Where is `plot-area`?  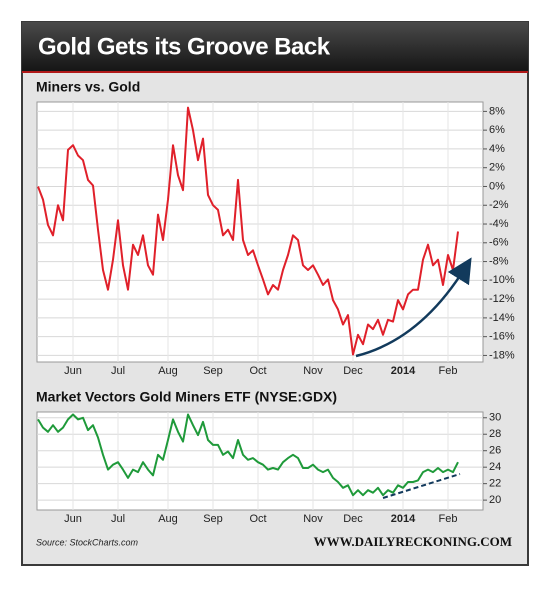 plot-area is located at coordinates (260, 461).